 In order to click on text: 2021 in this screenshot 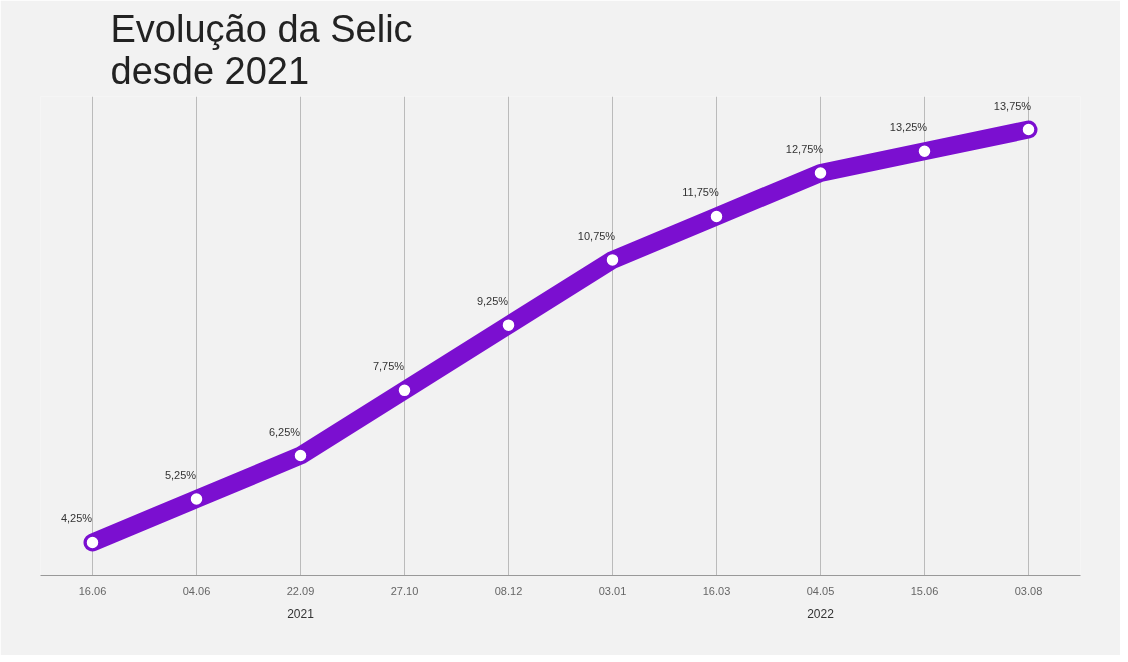, I will do `click(301, 613)`.